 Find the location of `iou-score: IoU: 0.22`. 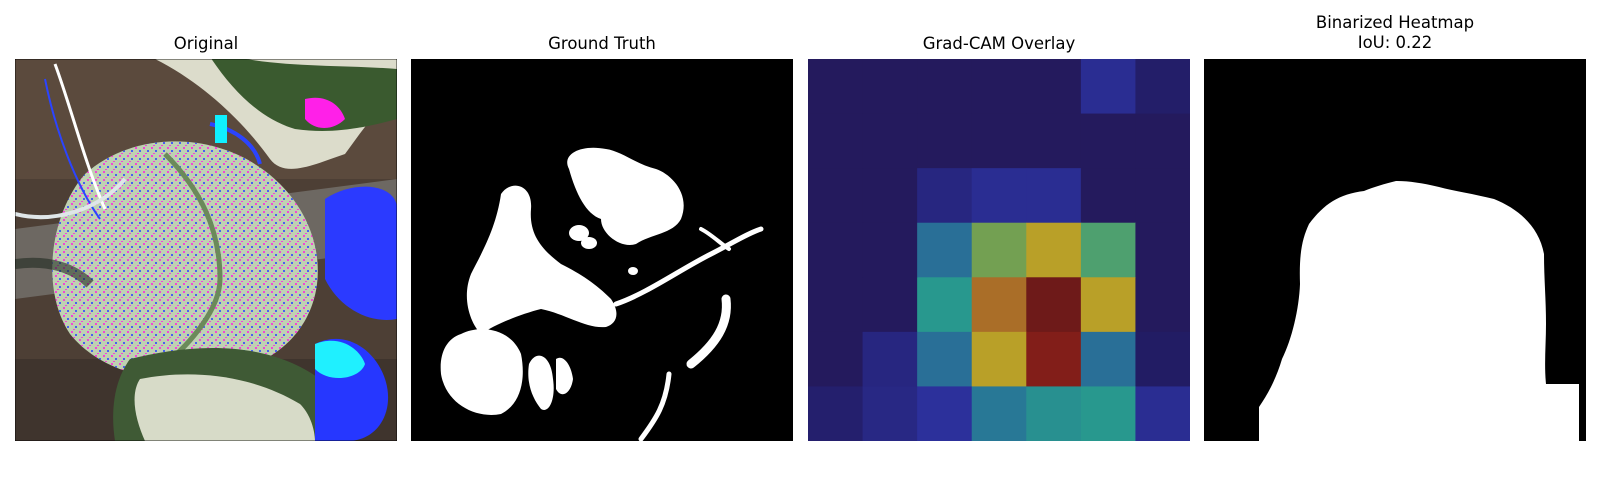

iou-score: IoU: 0.22 is located at coordinates (1395, 42).